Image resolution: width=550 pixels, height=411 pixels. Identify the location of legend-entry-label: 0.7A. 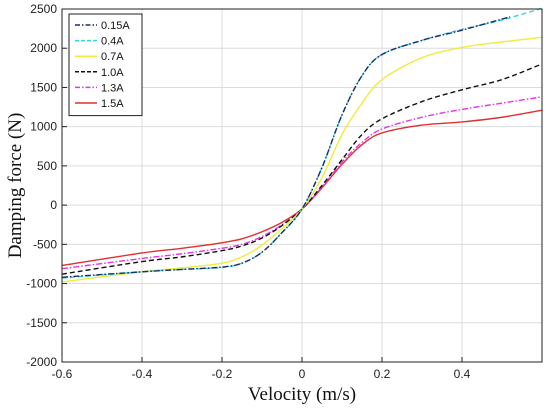
(112, 57).